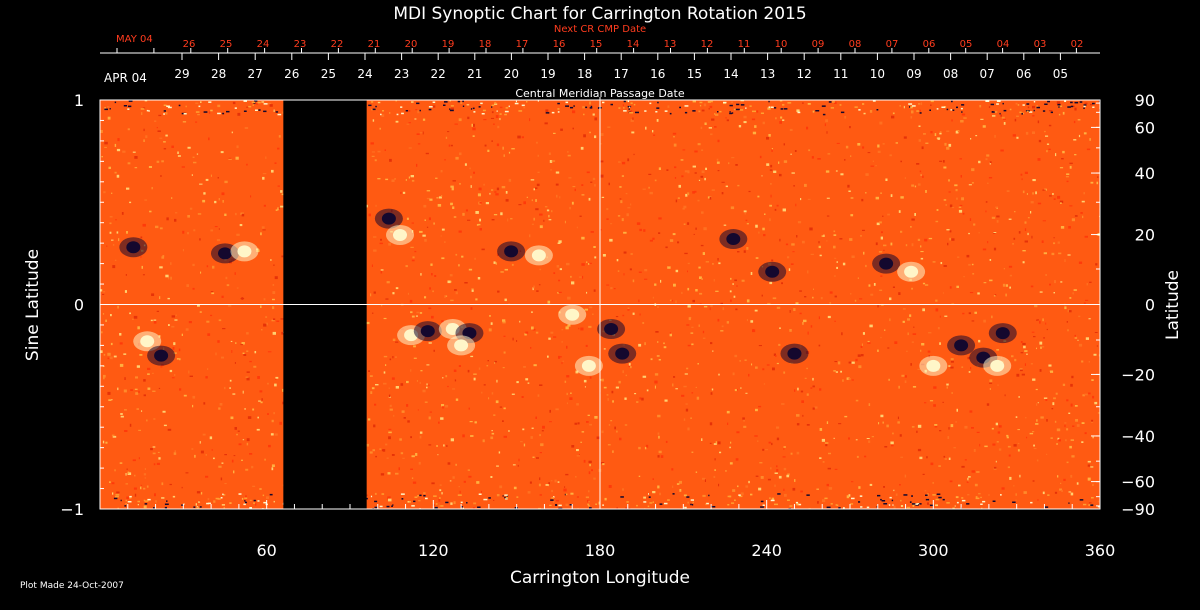  What do you see at coordinates (84, 305) in the screenshot?
I see `y-axis-left: 10−1` at bounding box center [84, 305].